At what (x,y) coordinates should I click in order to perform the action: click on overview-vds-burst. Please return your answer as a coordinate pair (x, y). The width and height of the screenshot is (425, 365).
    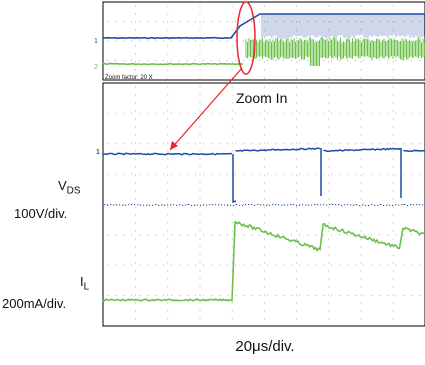
    Looking at the image, I should click on (343, 26).